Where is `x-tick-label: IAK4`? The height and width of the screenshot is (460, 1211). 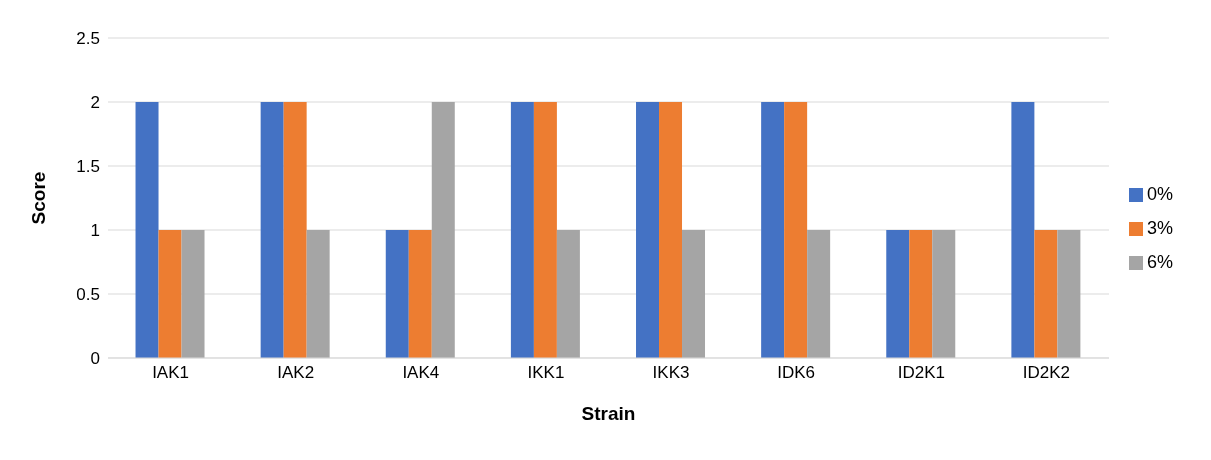 x-tick-label: IAK4 is located at coordinates (421, 373).